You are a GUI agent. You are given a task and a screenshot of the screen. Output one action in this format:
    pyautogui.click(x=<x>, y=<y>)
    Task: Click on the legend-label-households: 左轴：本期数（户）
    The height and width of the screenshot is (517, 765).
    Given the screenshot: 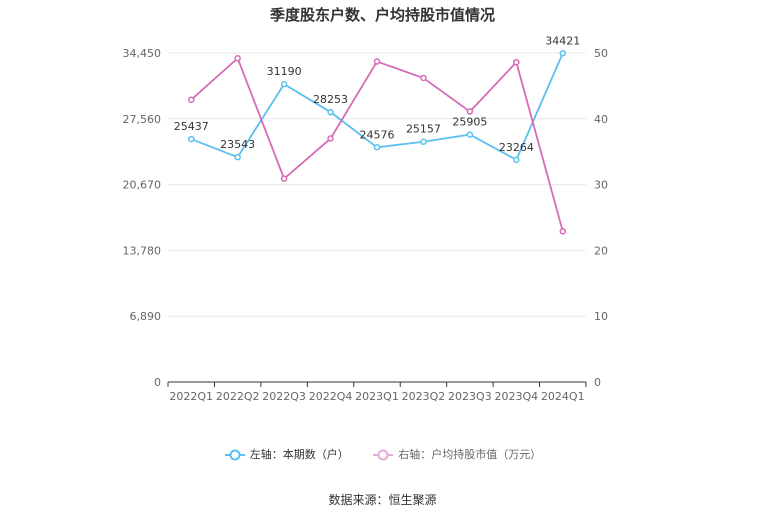 What is the action you would take?
    pyautogui.click(x=299, y=454)
    